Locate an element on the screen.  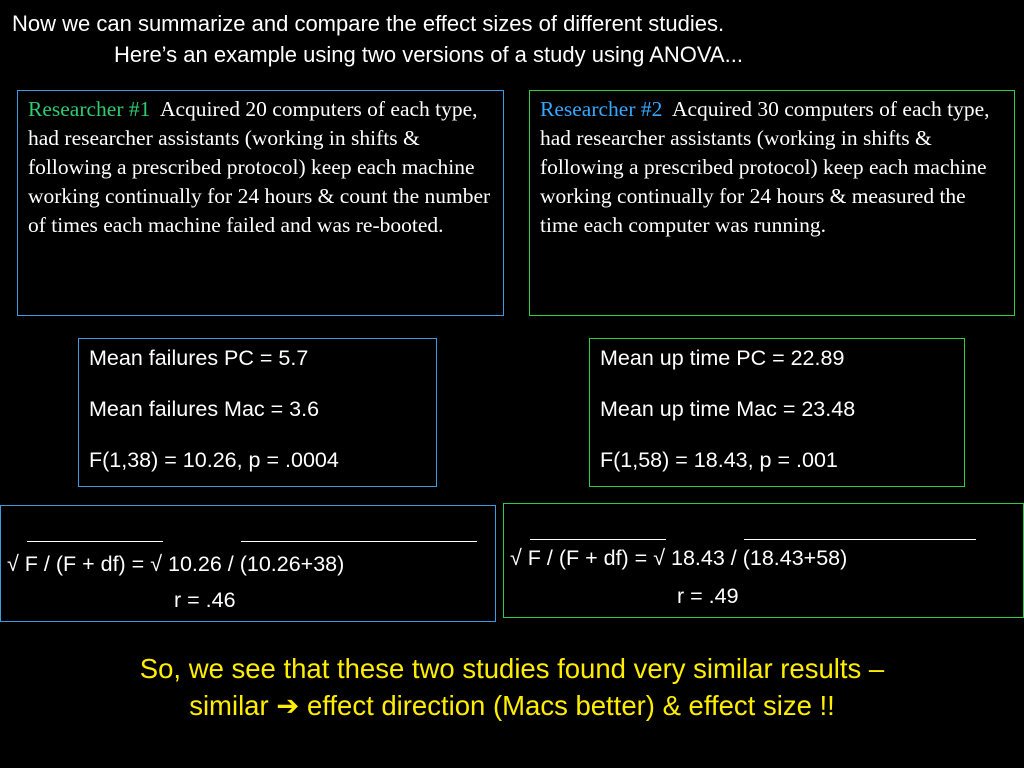
right-arrow-icon: ➔ is located at coordinates (288, 705).